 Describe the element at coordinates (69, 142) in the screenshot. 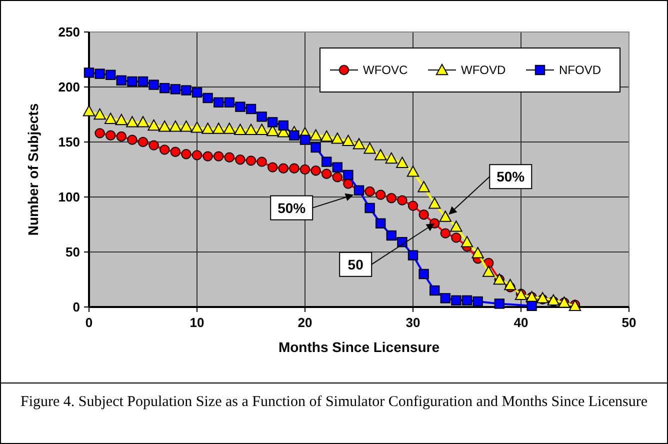

I see `y-tick-label: 150` at that location.